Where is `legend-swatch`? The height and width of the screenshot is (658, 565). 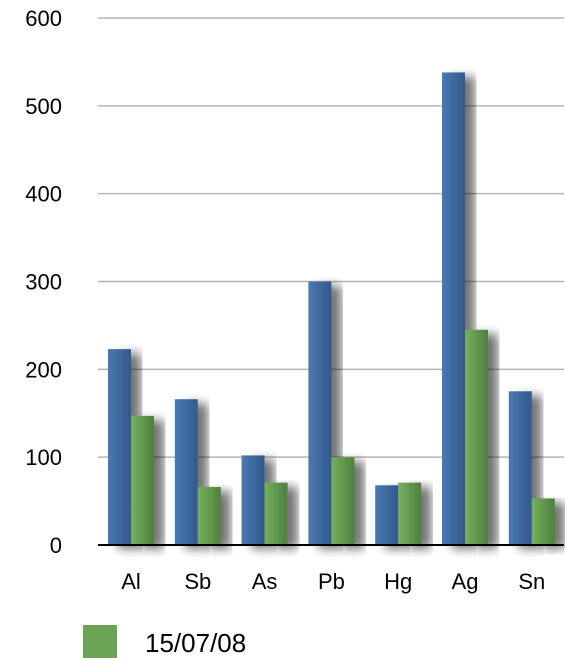
legend-swatch is located at coordinates (100, 641).